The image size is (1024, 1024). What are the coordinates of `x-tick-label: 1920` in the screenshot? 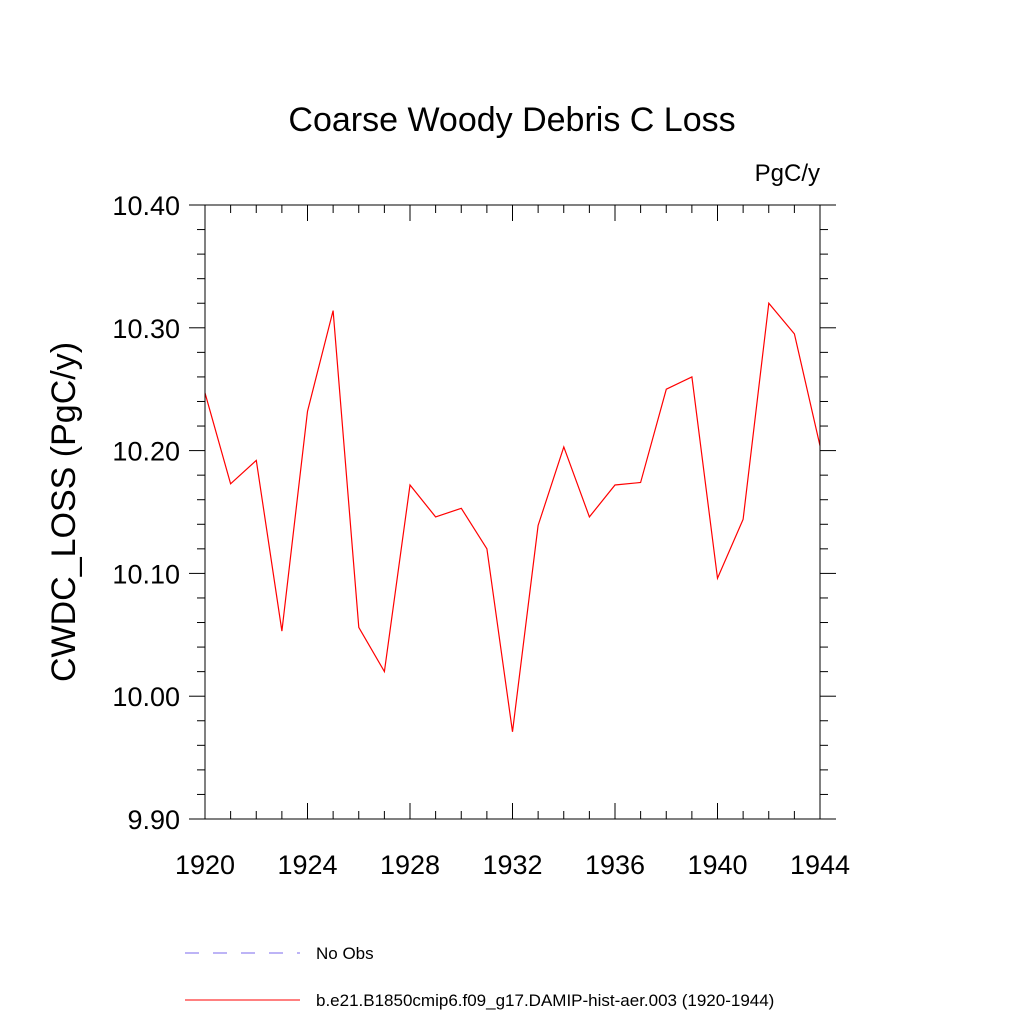 It's located at (205, 865).